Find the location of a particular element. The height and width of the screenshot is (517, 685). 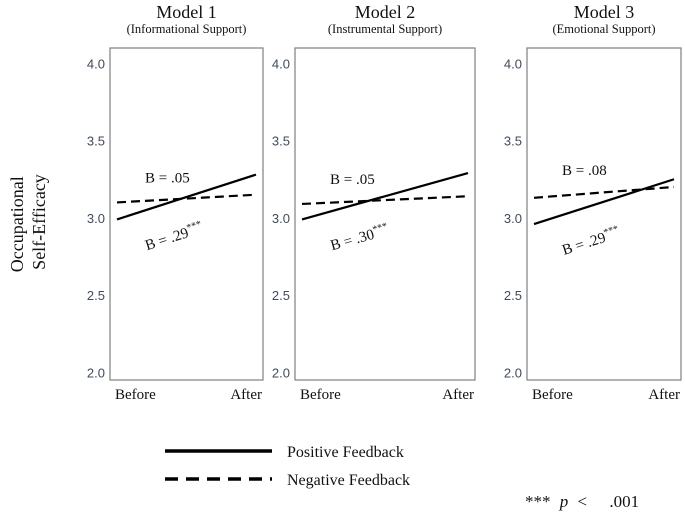

coefficient-value: .30 is located at coordinates (365, 237).